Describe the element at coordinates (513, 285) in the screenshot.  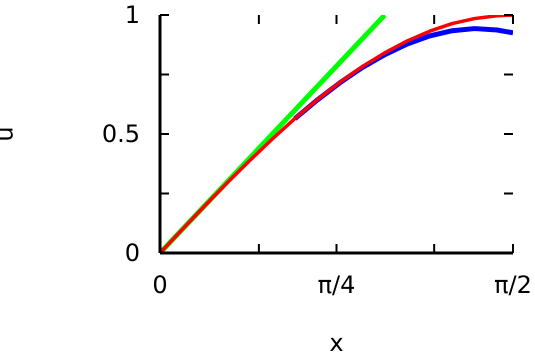
I see `x-tick-label: π/2` at that location.